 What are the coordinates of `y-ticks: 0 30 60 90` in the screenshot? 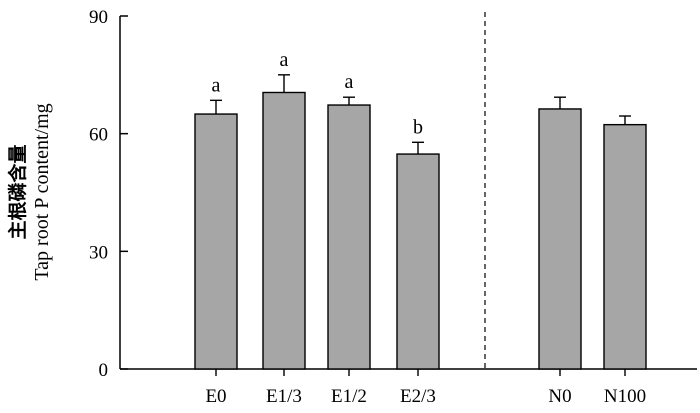 It's located at (108, 194).